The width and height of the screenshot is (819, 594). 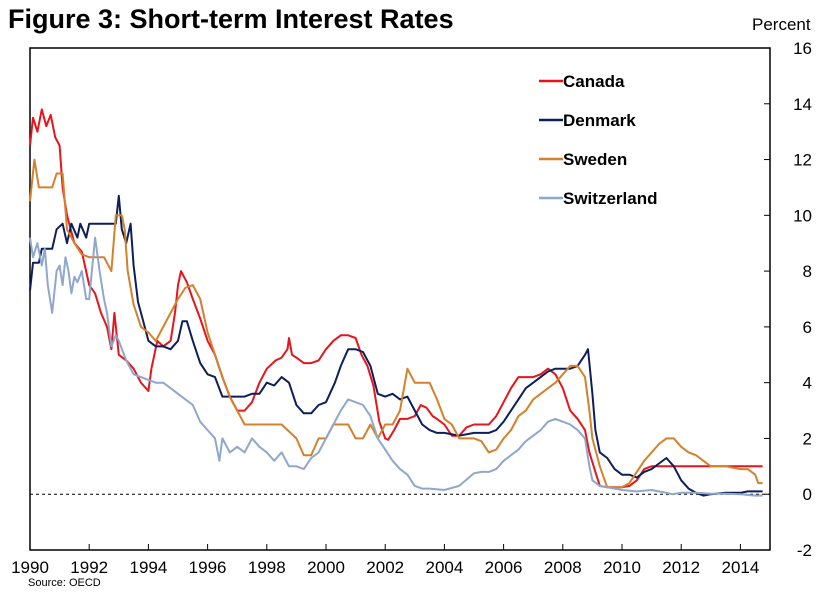 What do you see at coordinates (781, 24) in the screenshot?
I see `y-axis-label: Percent` at bounding box center [781, 24].